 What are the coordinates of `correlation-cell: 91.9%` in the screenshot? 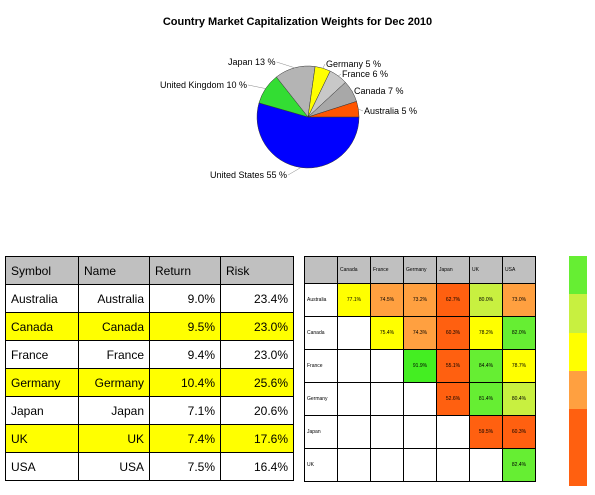 It's located at (420, 366).